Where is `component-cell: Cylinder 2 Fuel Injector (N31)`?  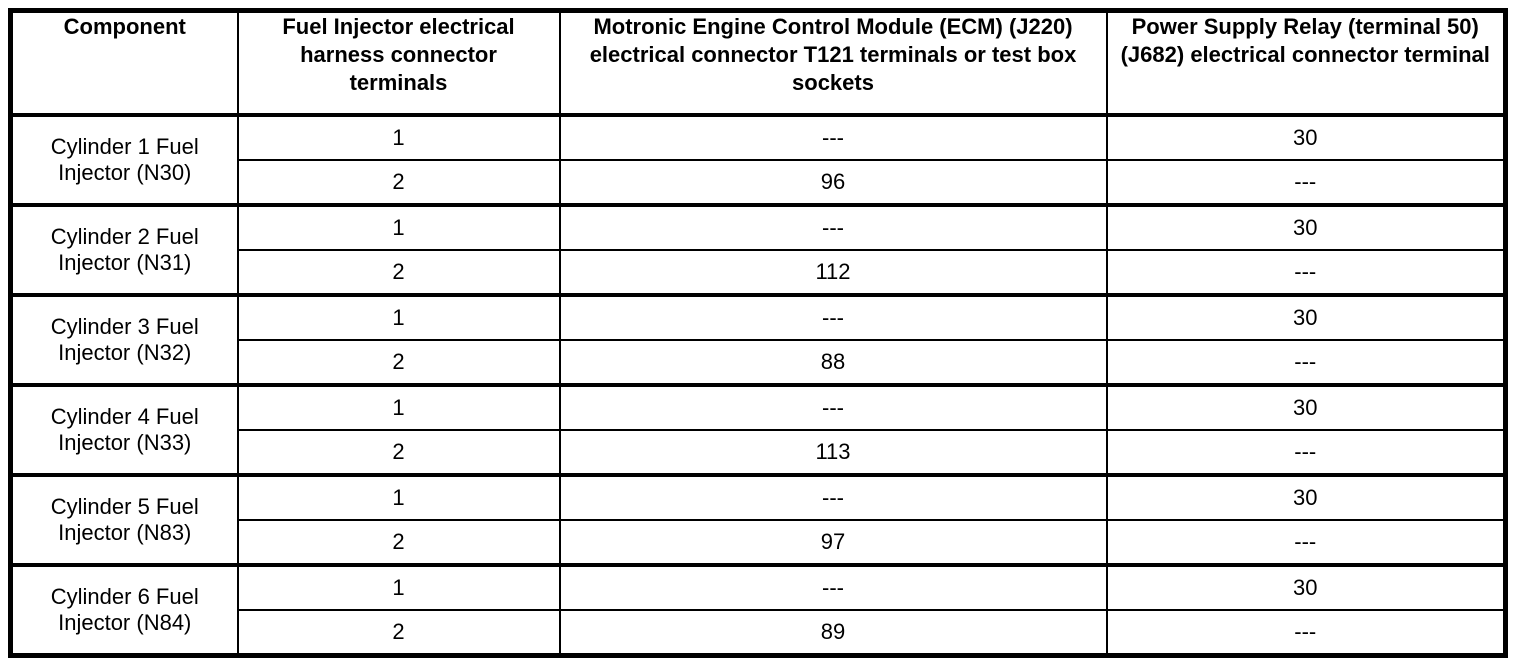 component-cell: Cylinder 2 Fuel Injector (N31) is located at coordinates (124, 249).